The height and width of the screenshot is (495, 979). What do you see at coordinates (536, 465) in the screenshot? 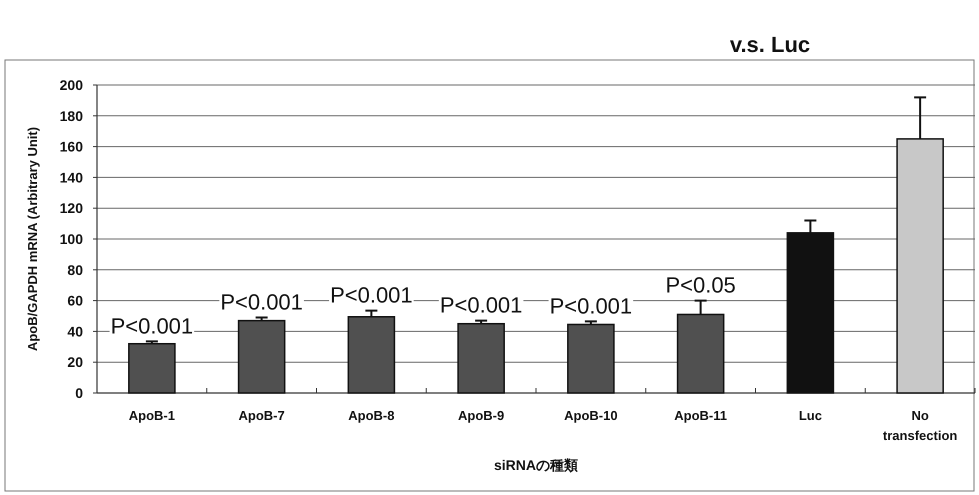
I see `x-axis-title: siRNAの種類` at bounding box center [536, 465].